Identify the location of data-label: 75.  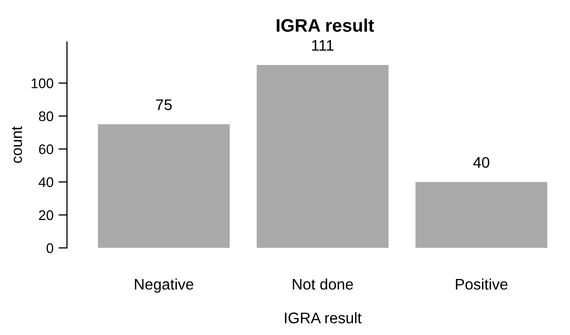
(164, 104).